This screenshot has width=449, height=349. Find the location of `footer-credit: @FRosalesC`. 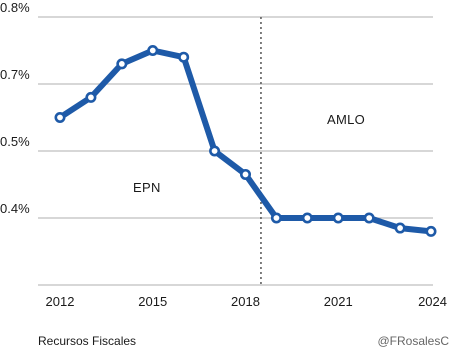

footer-credit: @FRosalesC is located at coordinates (413, 341).